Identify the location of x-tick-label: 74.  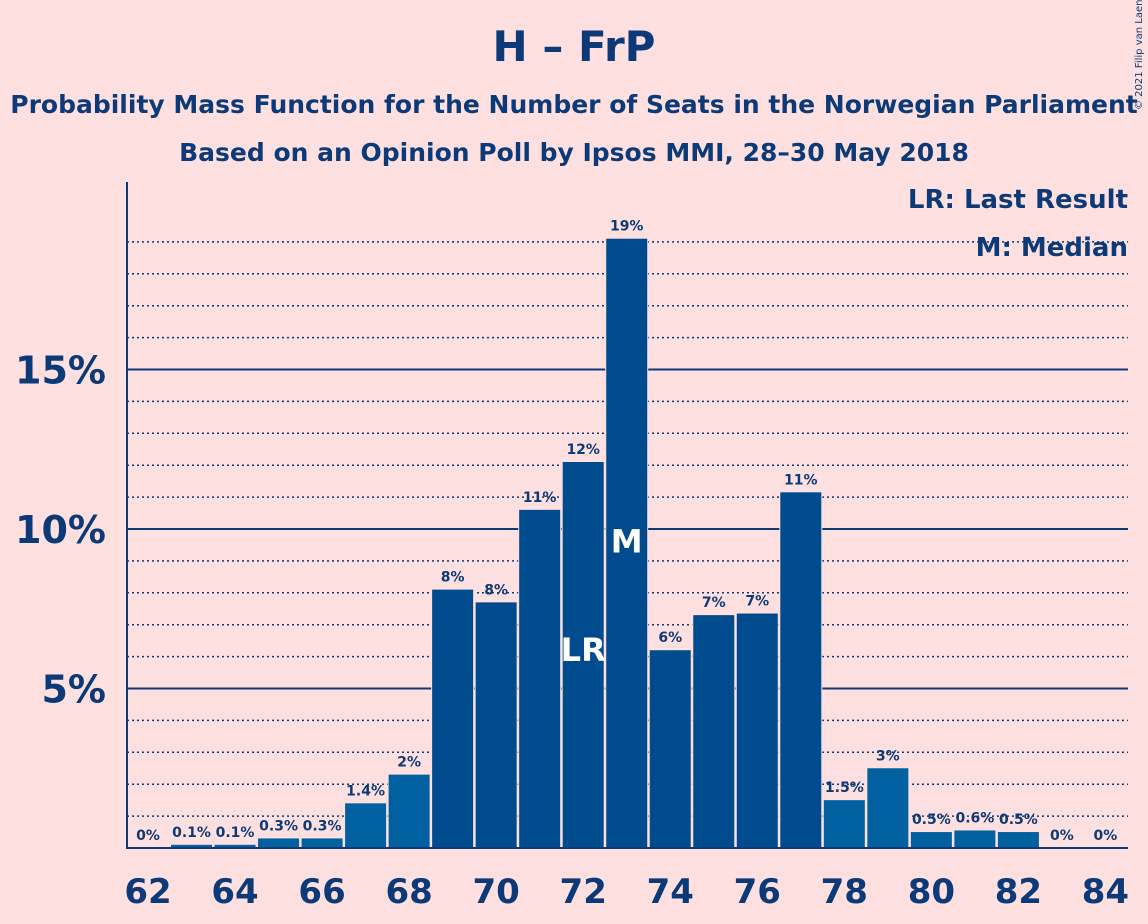
(670, 892).